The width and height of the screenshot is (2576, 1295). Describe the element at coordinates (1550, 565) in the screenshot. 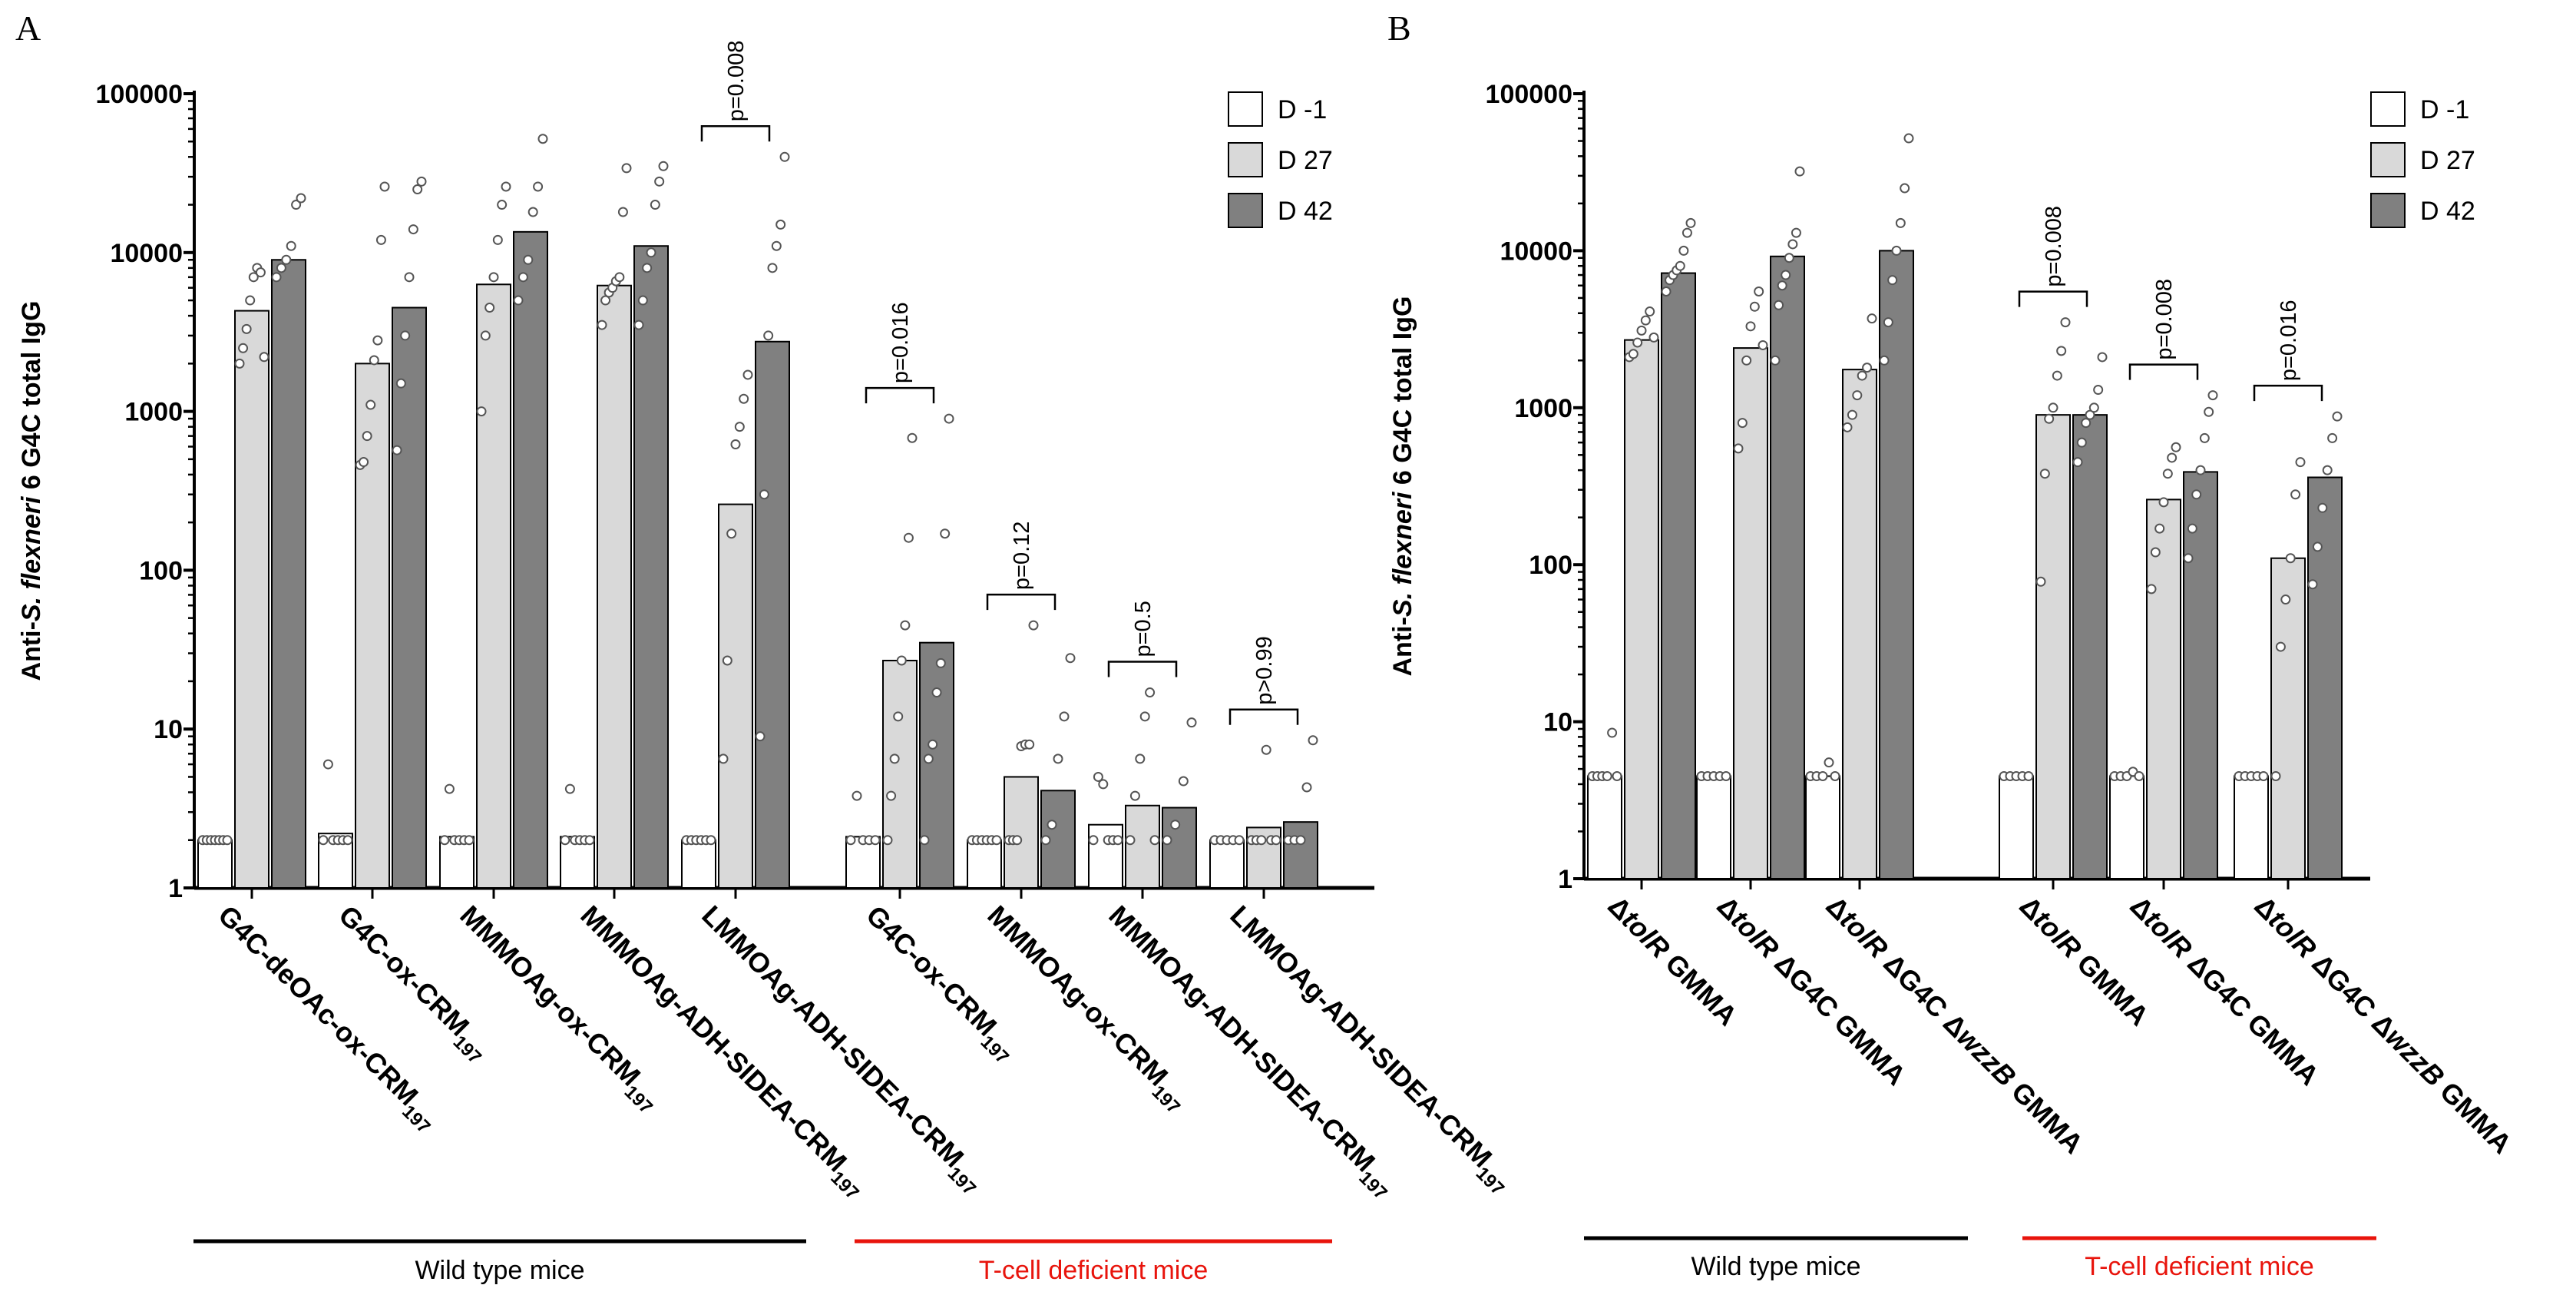

I see `y-tick-label: 100` at that location.